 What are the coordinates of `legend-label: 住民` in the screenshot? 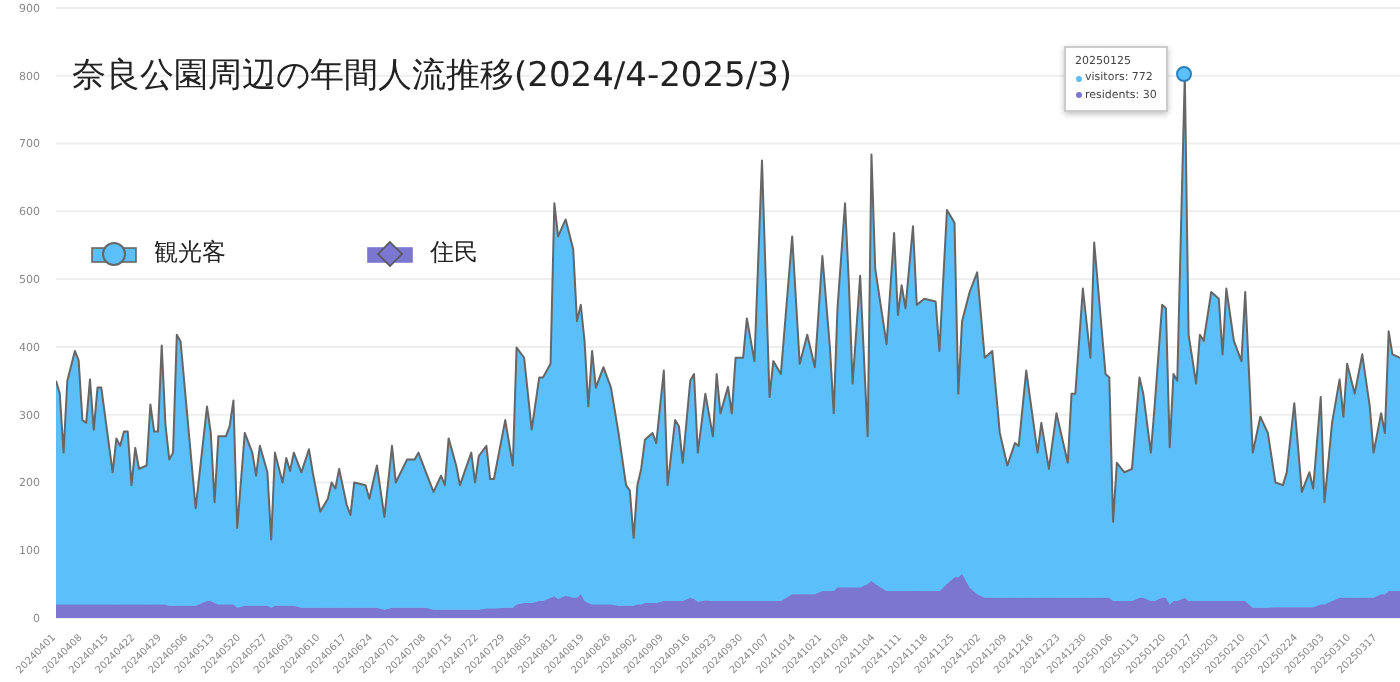 It's located at (454, 253).